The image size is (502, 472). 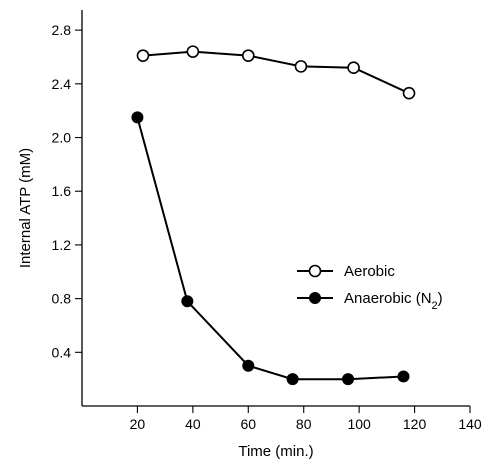 What do you see at coordinates (248, 424) in the screenshot?
I see `x-tick-label: 60` at bounding box center [248, 424].